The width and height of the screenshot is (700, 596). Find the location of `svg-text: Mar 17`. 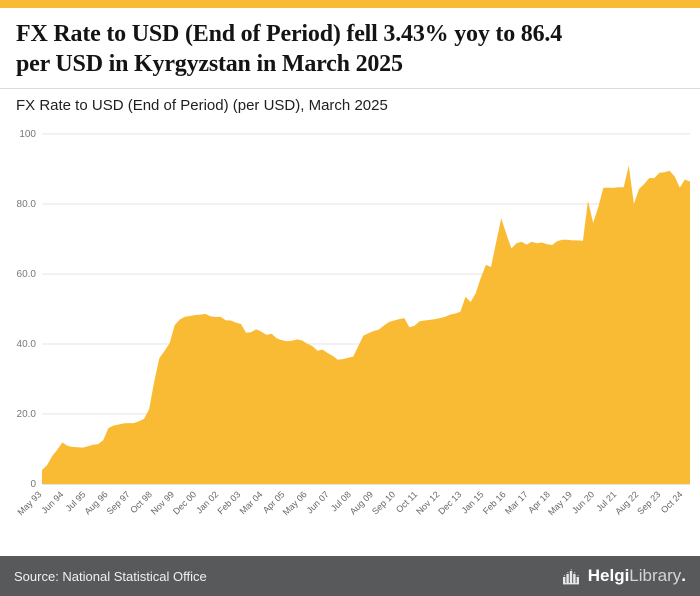

svg-text: Mar 17 is located at coordinates (516, 502).